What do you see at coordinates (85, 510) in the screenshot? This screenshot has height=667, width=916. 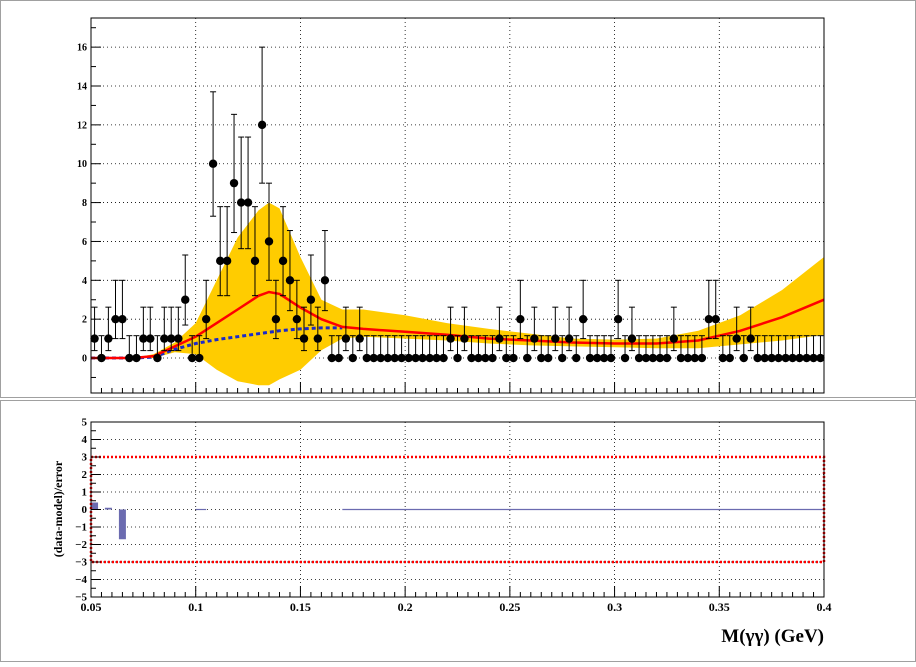 I see `bottom-y-tick-label: 0` at bounding box center [85, 510].